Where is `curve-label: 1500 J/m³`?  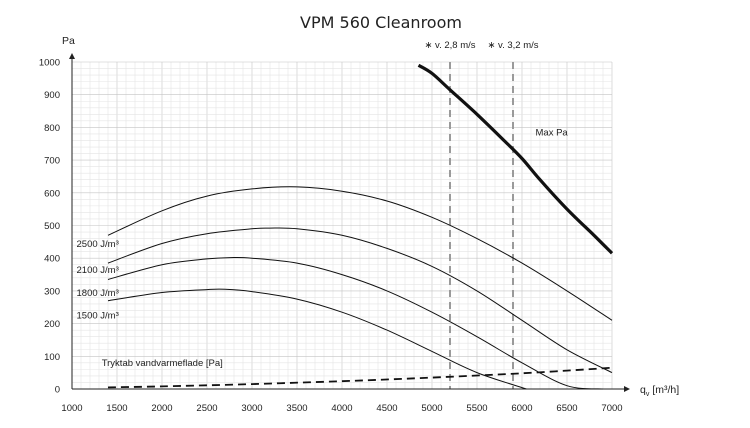 curve-label: 1500 J/m³ is located at coordinates (98, 316).